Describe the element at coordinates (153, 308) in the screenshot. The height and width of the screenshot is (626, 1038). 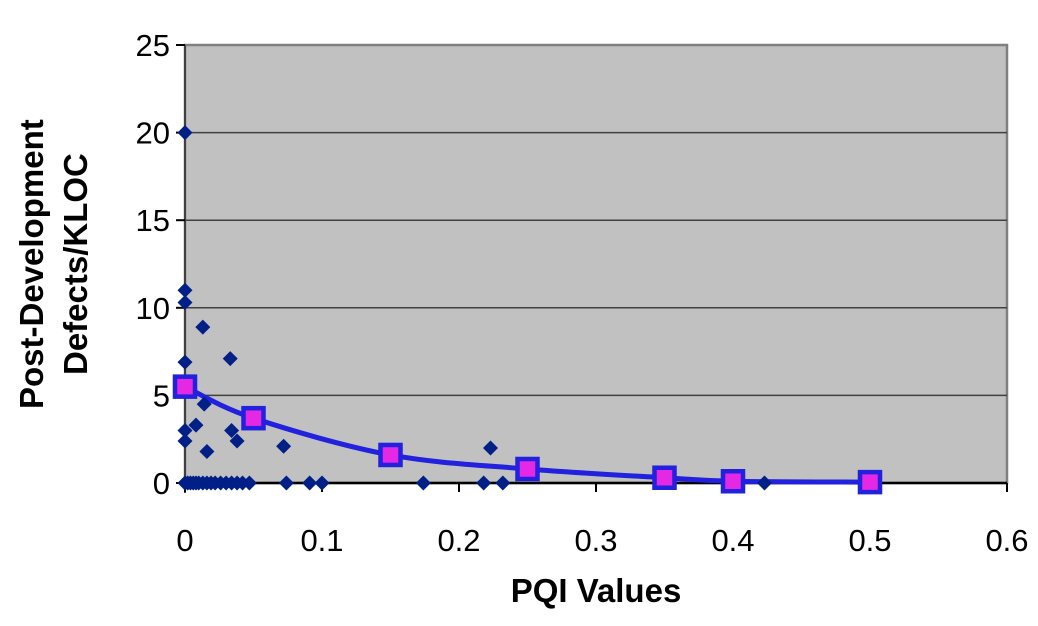
I see `y-tick-label: 10` at that location.